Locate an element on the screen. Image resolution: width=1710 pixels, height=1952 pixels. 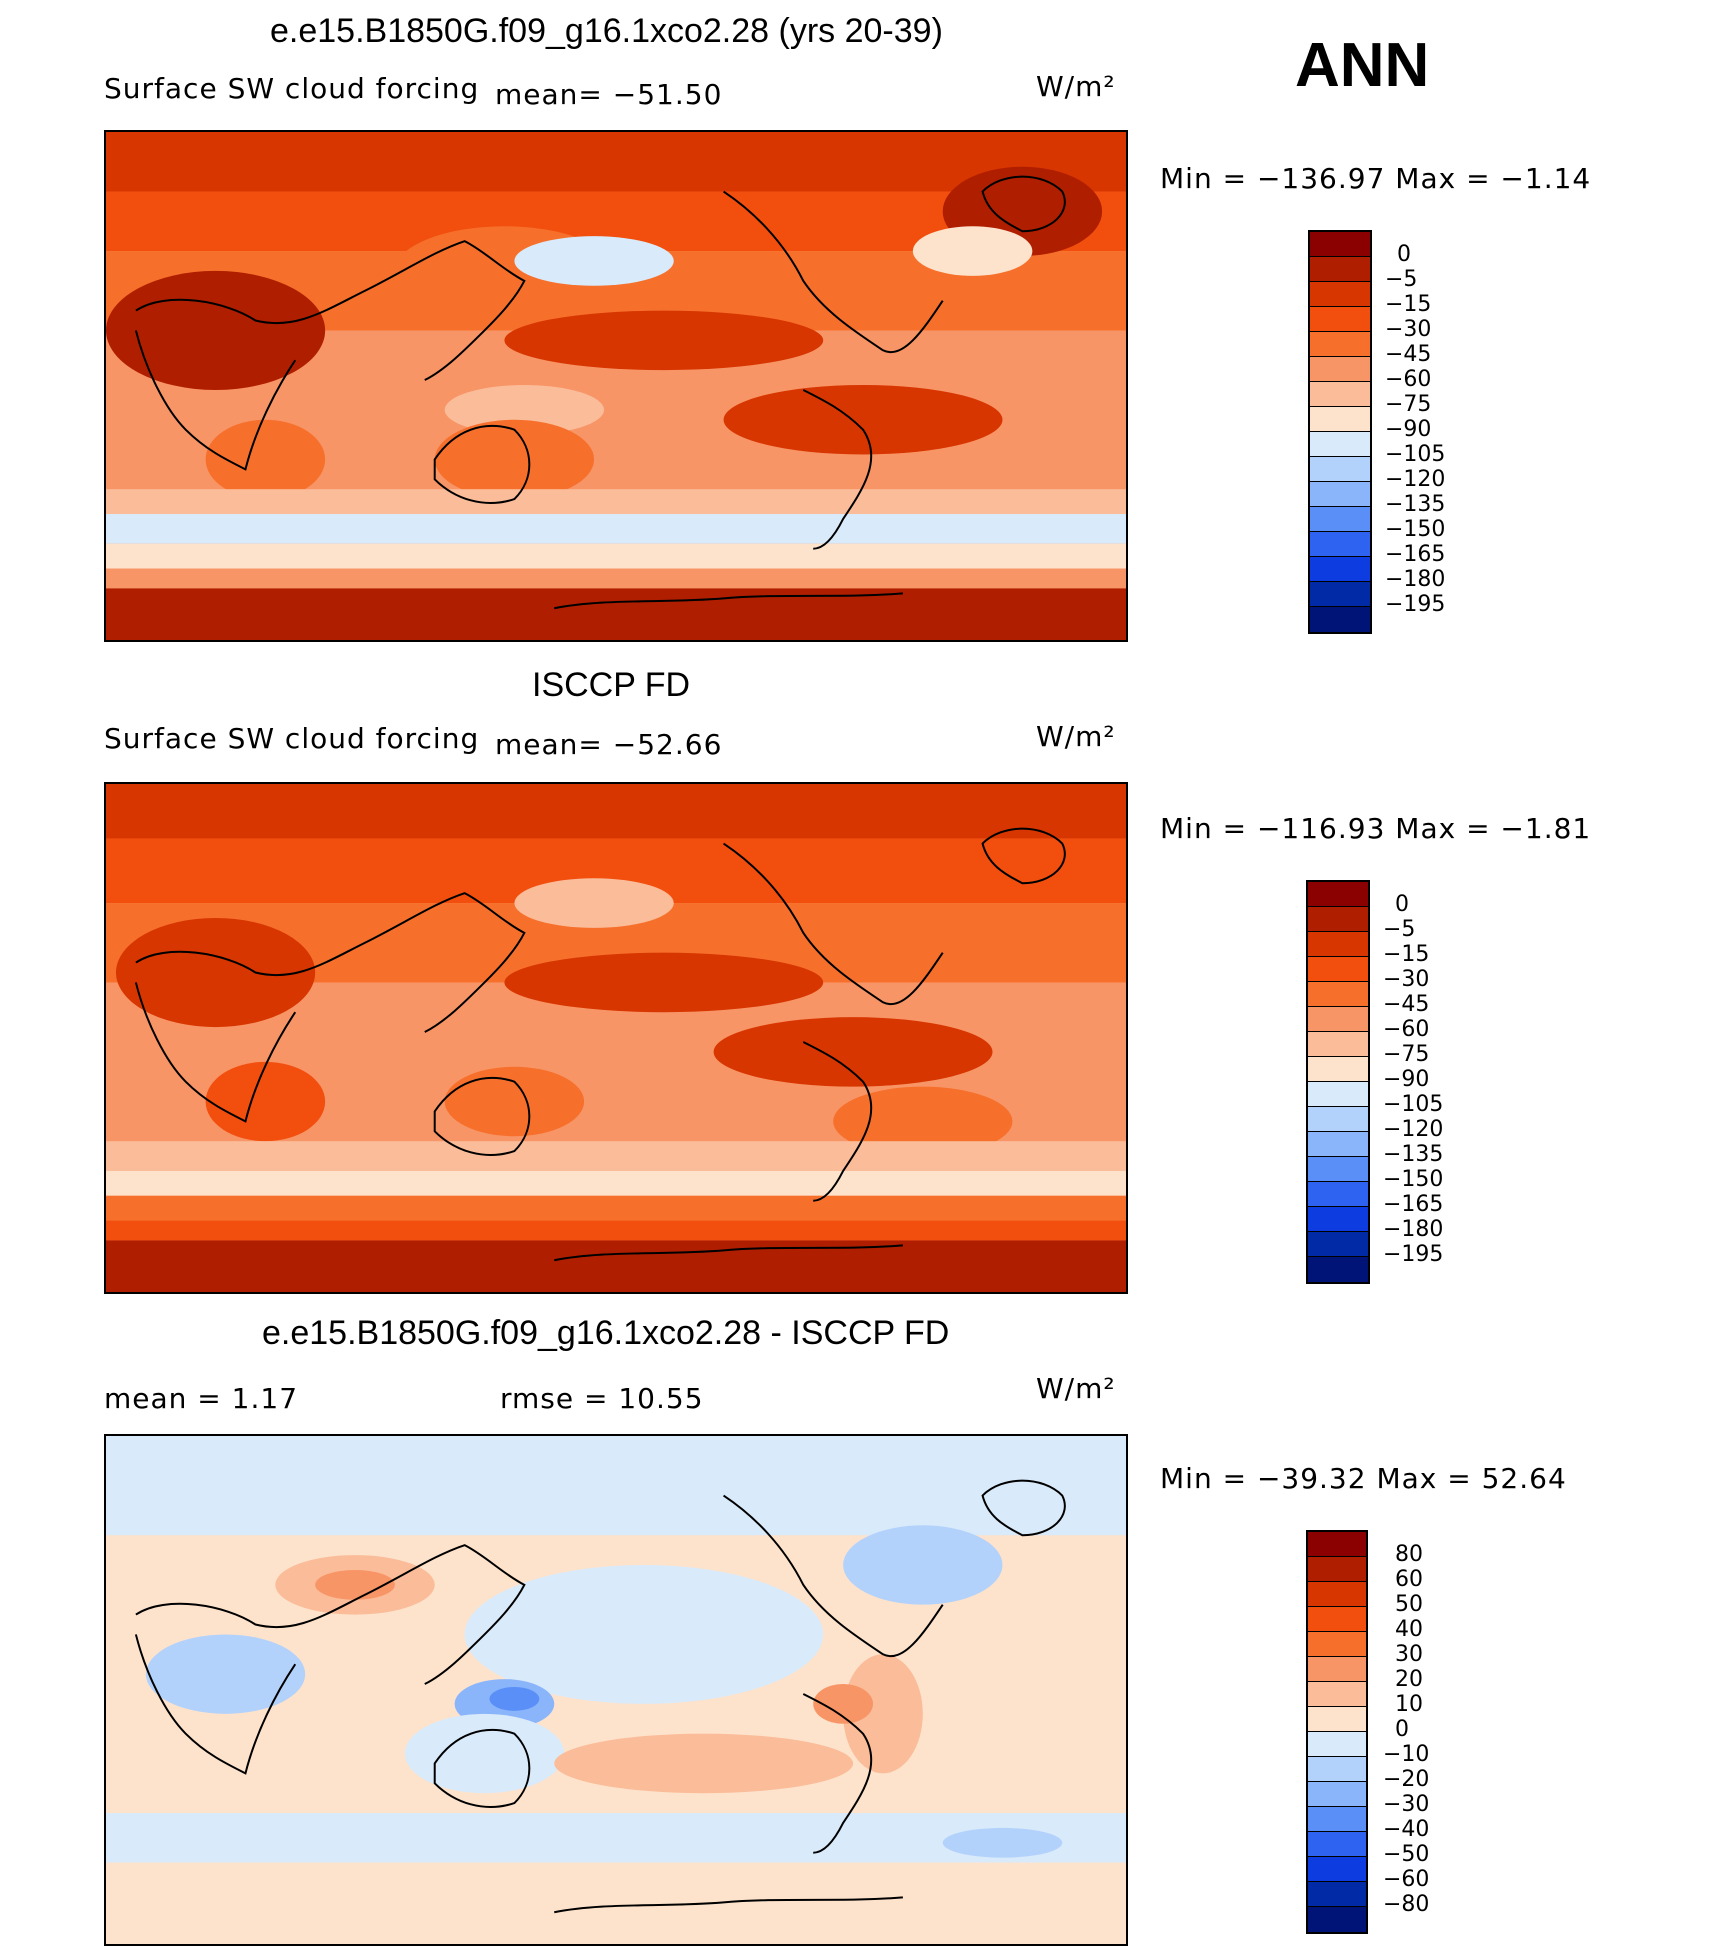
panel2-colorbar is located at coordinates (1338, 1082).